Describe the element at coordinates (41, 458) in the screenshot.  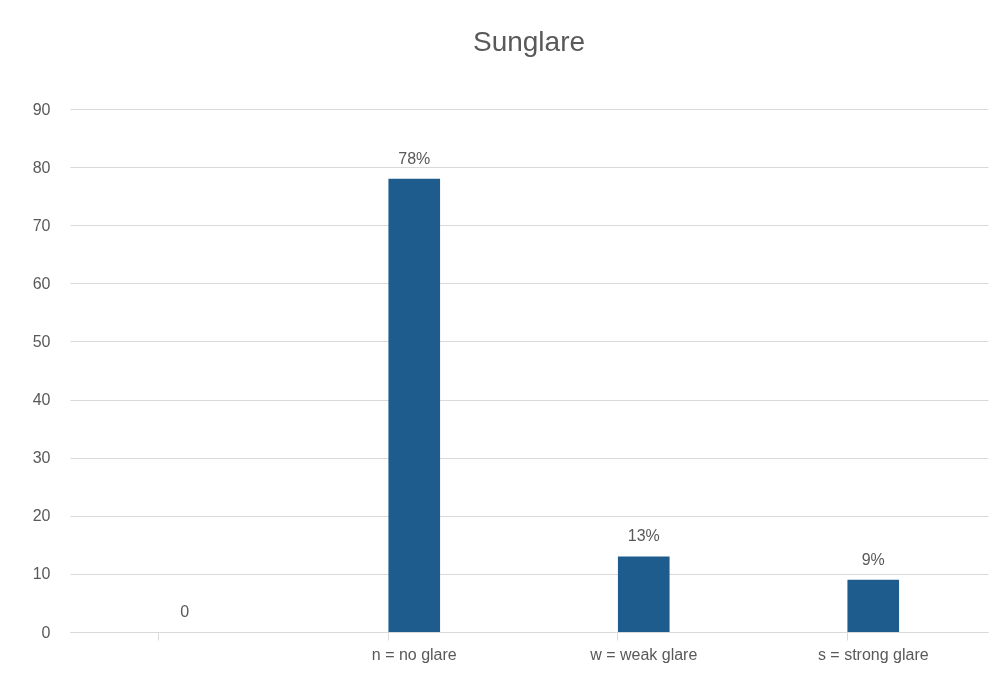
I see `y-tick-label: 30` at that location.